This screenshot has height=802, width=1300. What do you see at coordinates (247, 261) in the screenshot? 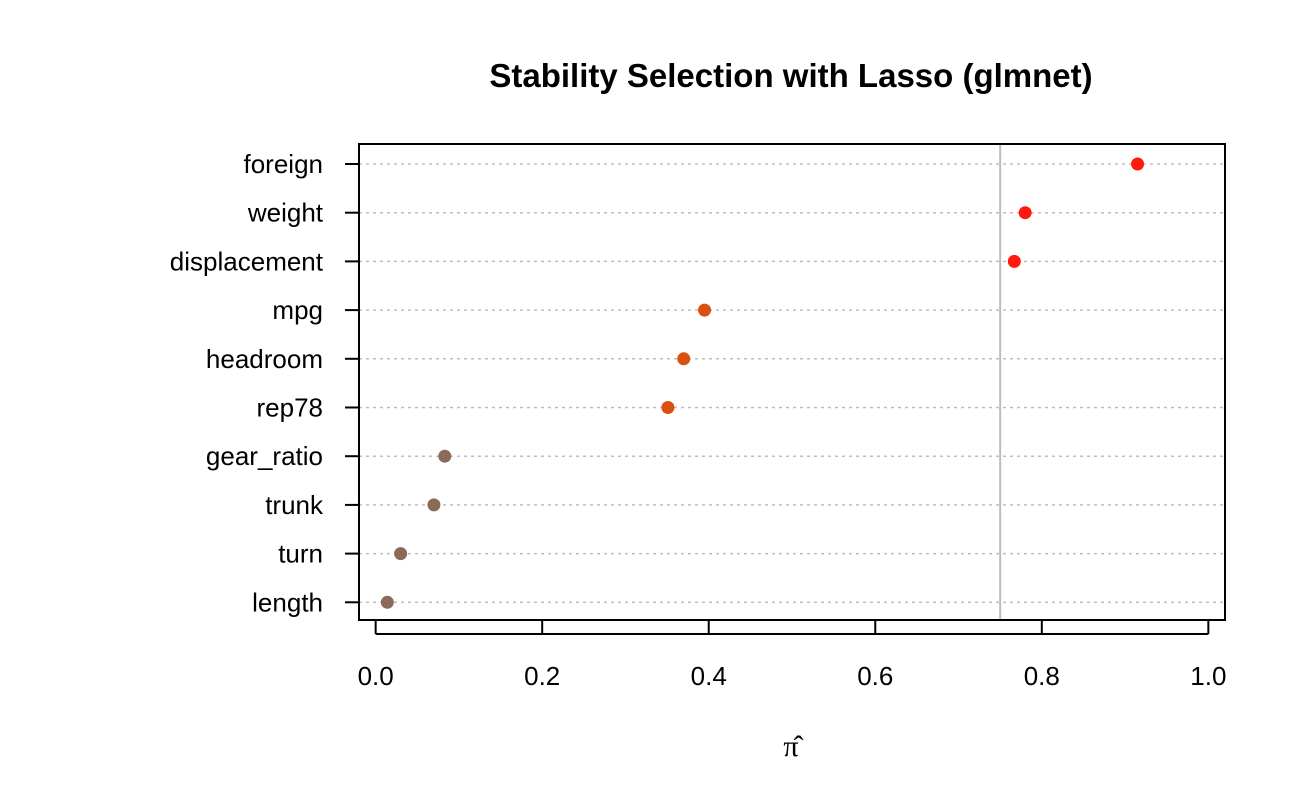
I see `y-tick-label: displacement` at bounding box center [247, 261].